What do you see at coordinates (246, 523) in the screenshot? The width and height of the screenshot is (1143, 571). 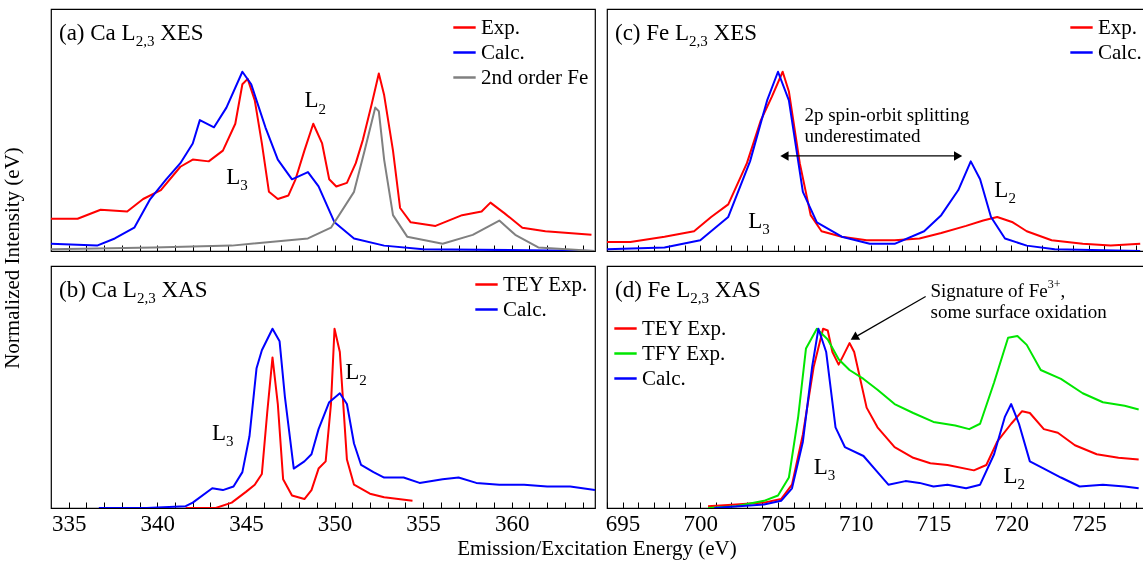 I see `x-tick-label: 345` at bounding box center [246, 523].